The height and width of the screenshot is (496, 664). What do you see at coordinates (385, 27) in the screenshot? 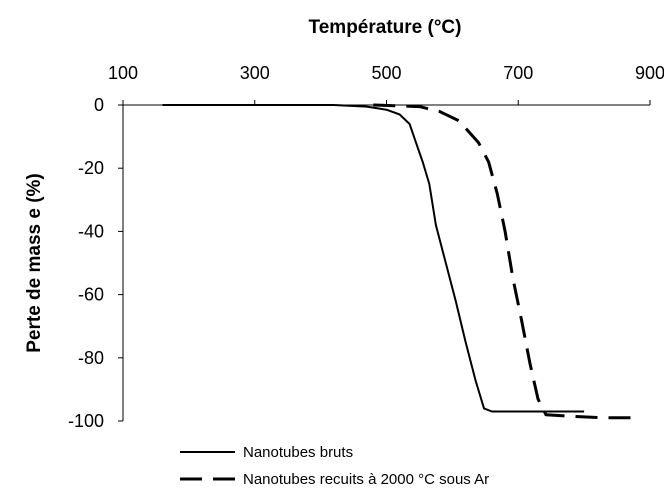
I see `x-axis-title: Température (°C)` at bounding box center [385, 27].